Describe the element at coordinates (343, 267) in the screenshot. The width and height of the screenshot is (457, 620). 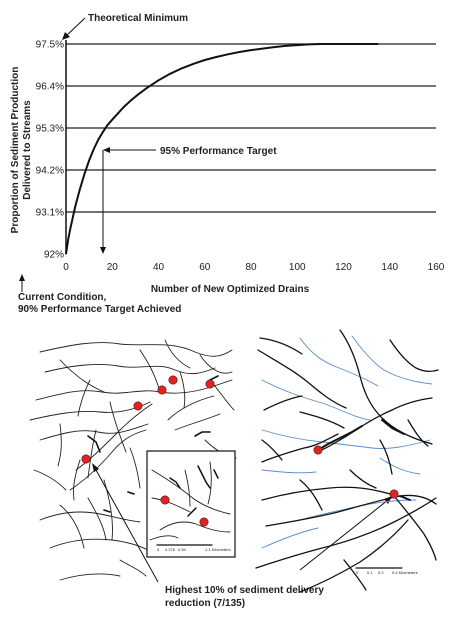
I see `x-tick-label: 120` at that location.